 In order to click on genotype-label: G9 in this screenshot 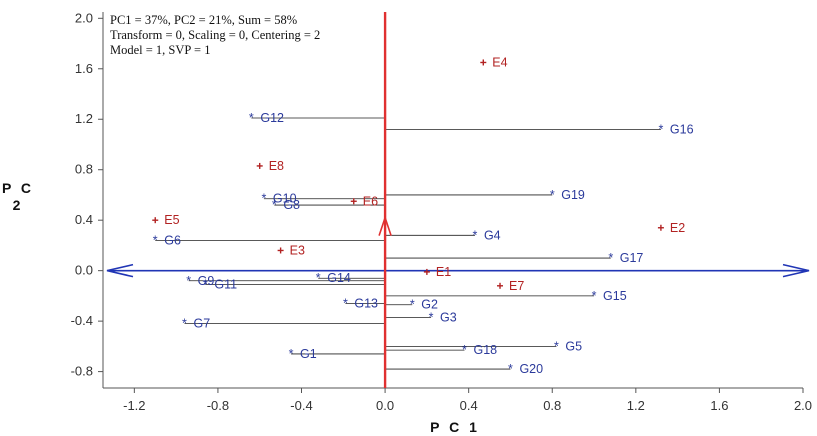, I will do `click(206, 281)`.